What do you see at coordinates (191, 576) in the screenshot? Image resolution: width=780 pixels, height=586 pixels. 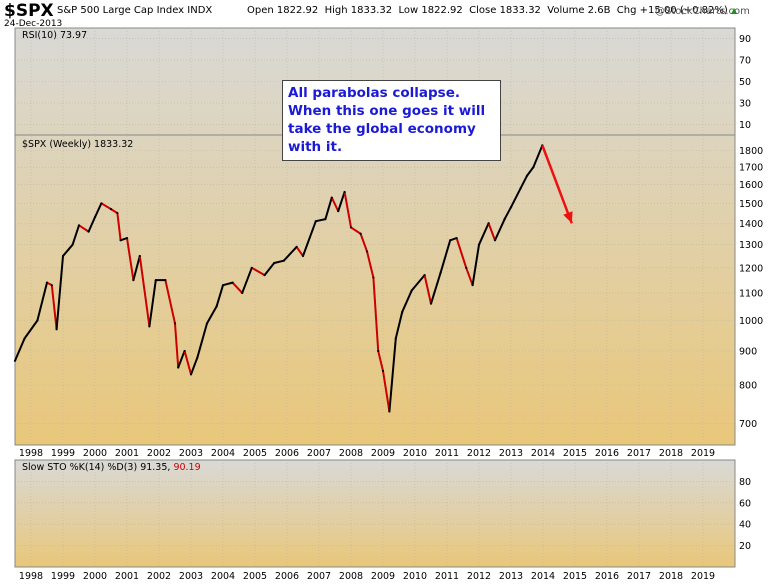 I see `x-tick-label-lower: 2003` at bounding box center [191, 576].